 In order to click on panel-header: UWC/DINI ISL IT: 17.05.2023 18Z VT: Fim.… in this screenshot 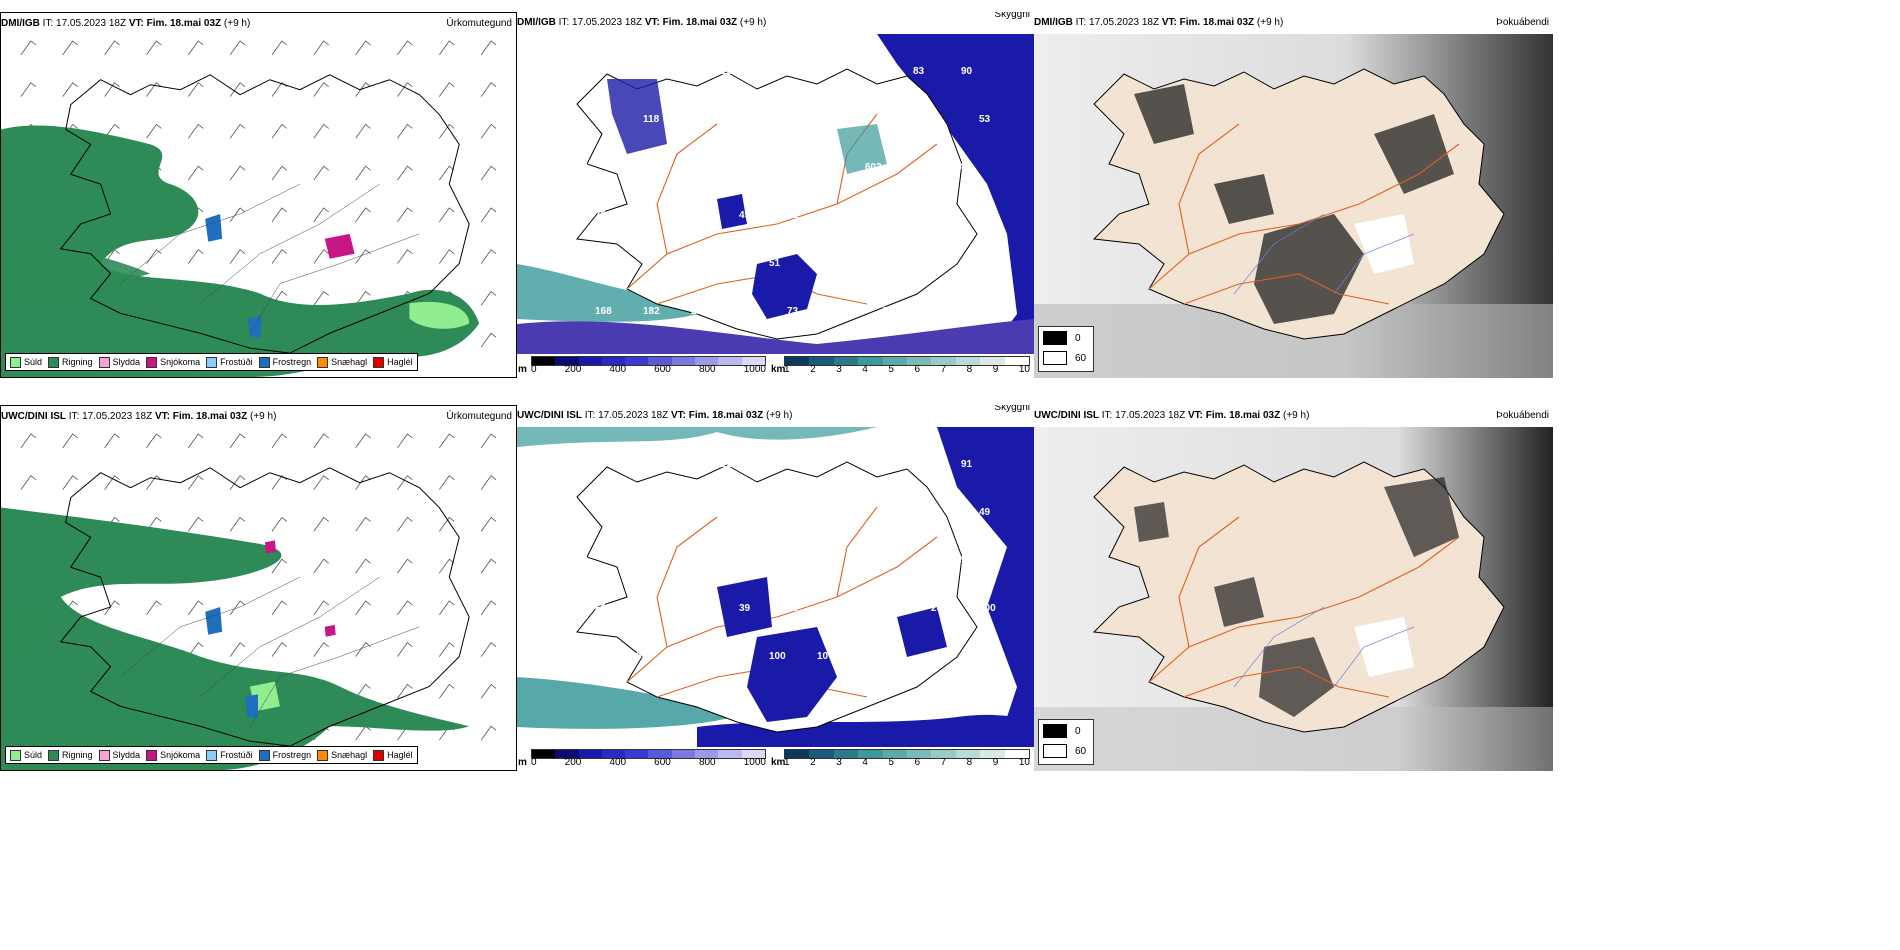, I will do `click(258, 417)`.